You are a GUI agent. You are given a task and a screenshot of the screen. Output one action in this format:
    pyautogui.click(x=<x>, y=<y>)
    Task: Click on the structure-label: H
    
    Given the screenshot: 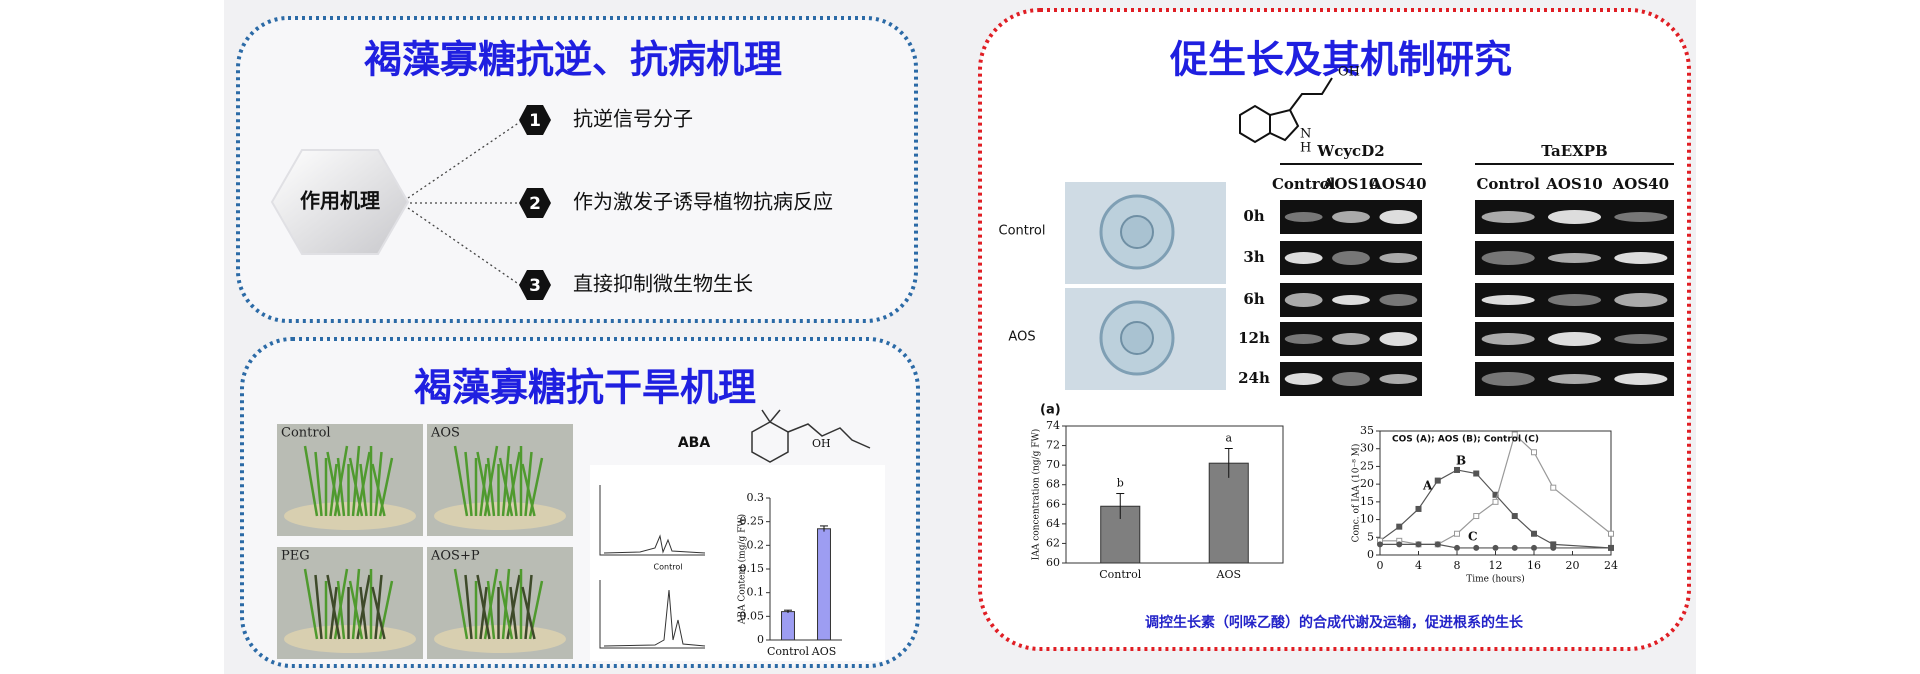 What is the action you would take?
    pyautogui.click(x=1305, y=148)
    